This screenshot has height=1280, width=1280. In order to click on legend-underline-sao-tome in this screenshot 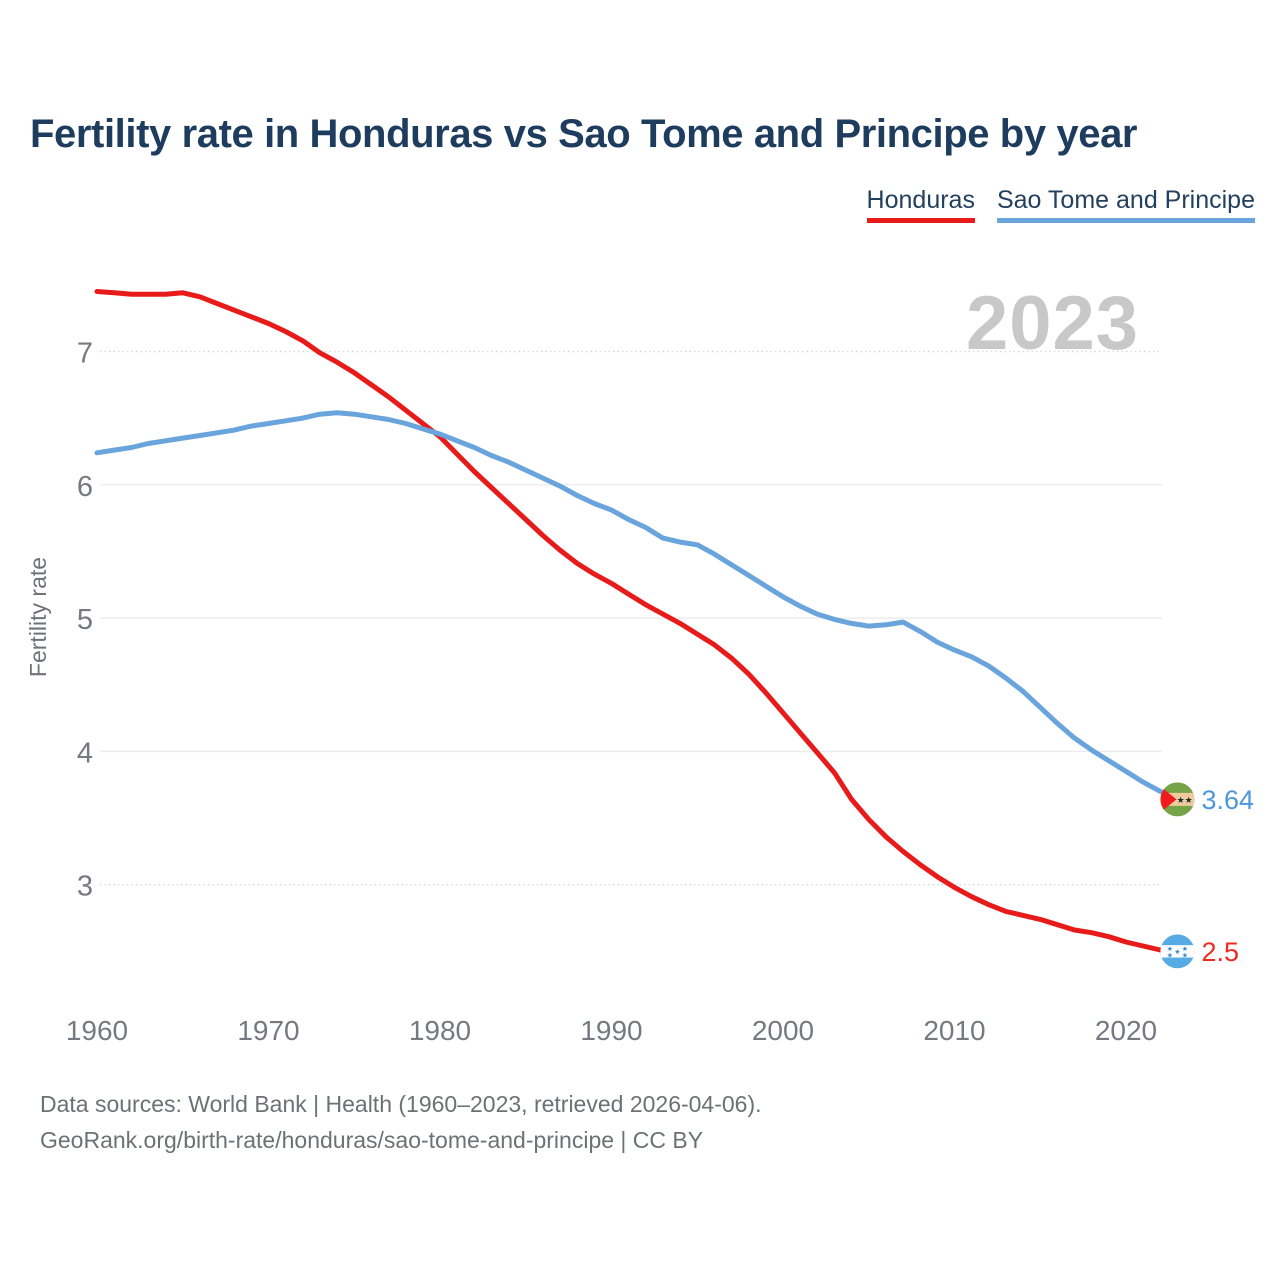, I will do `click(1125, 220)`.